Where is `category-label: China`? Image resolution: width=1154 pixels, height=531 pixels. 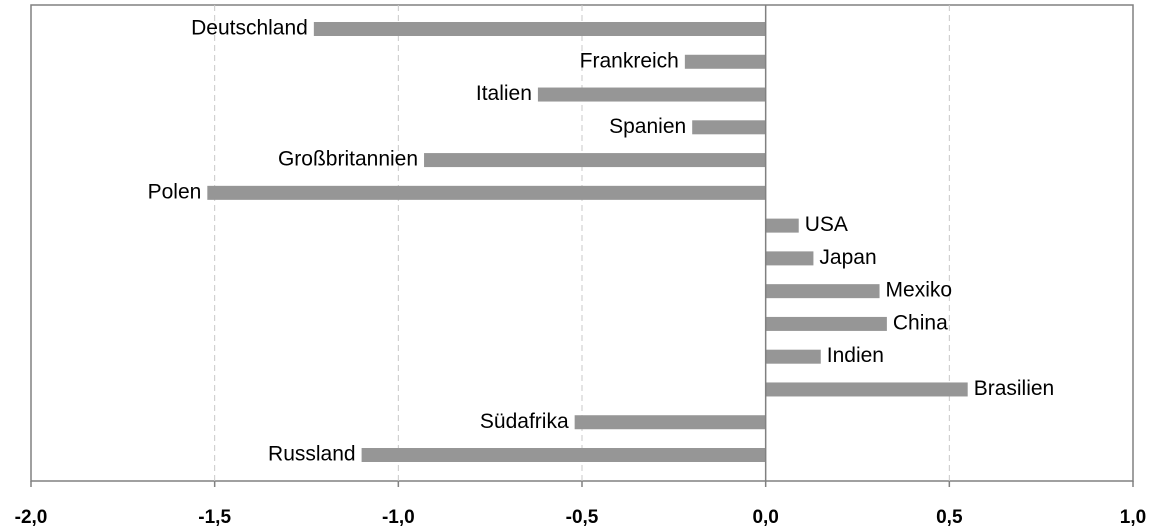
category-label: China is located at coordinates (920, 322).